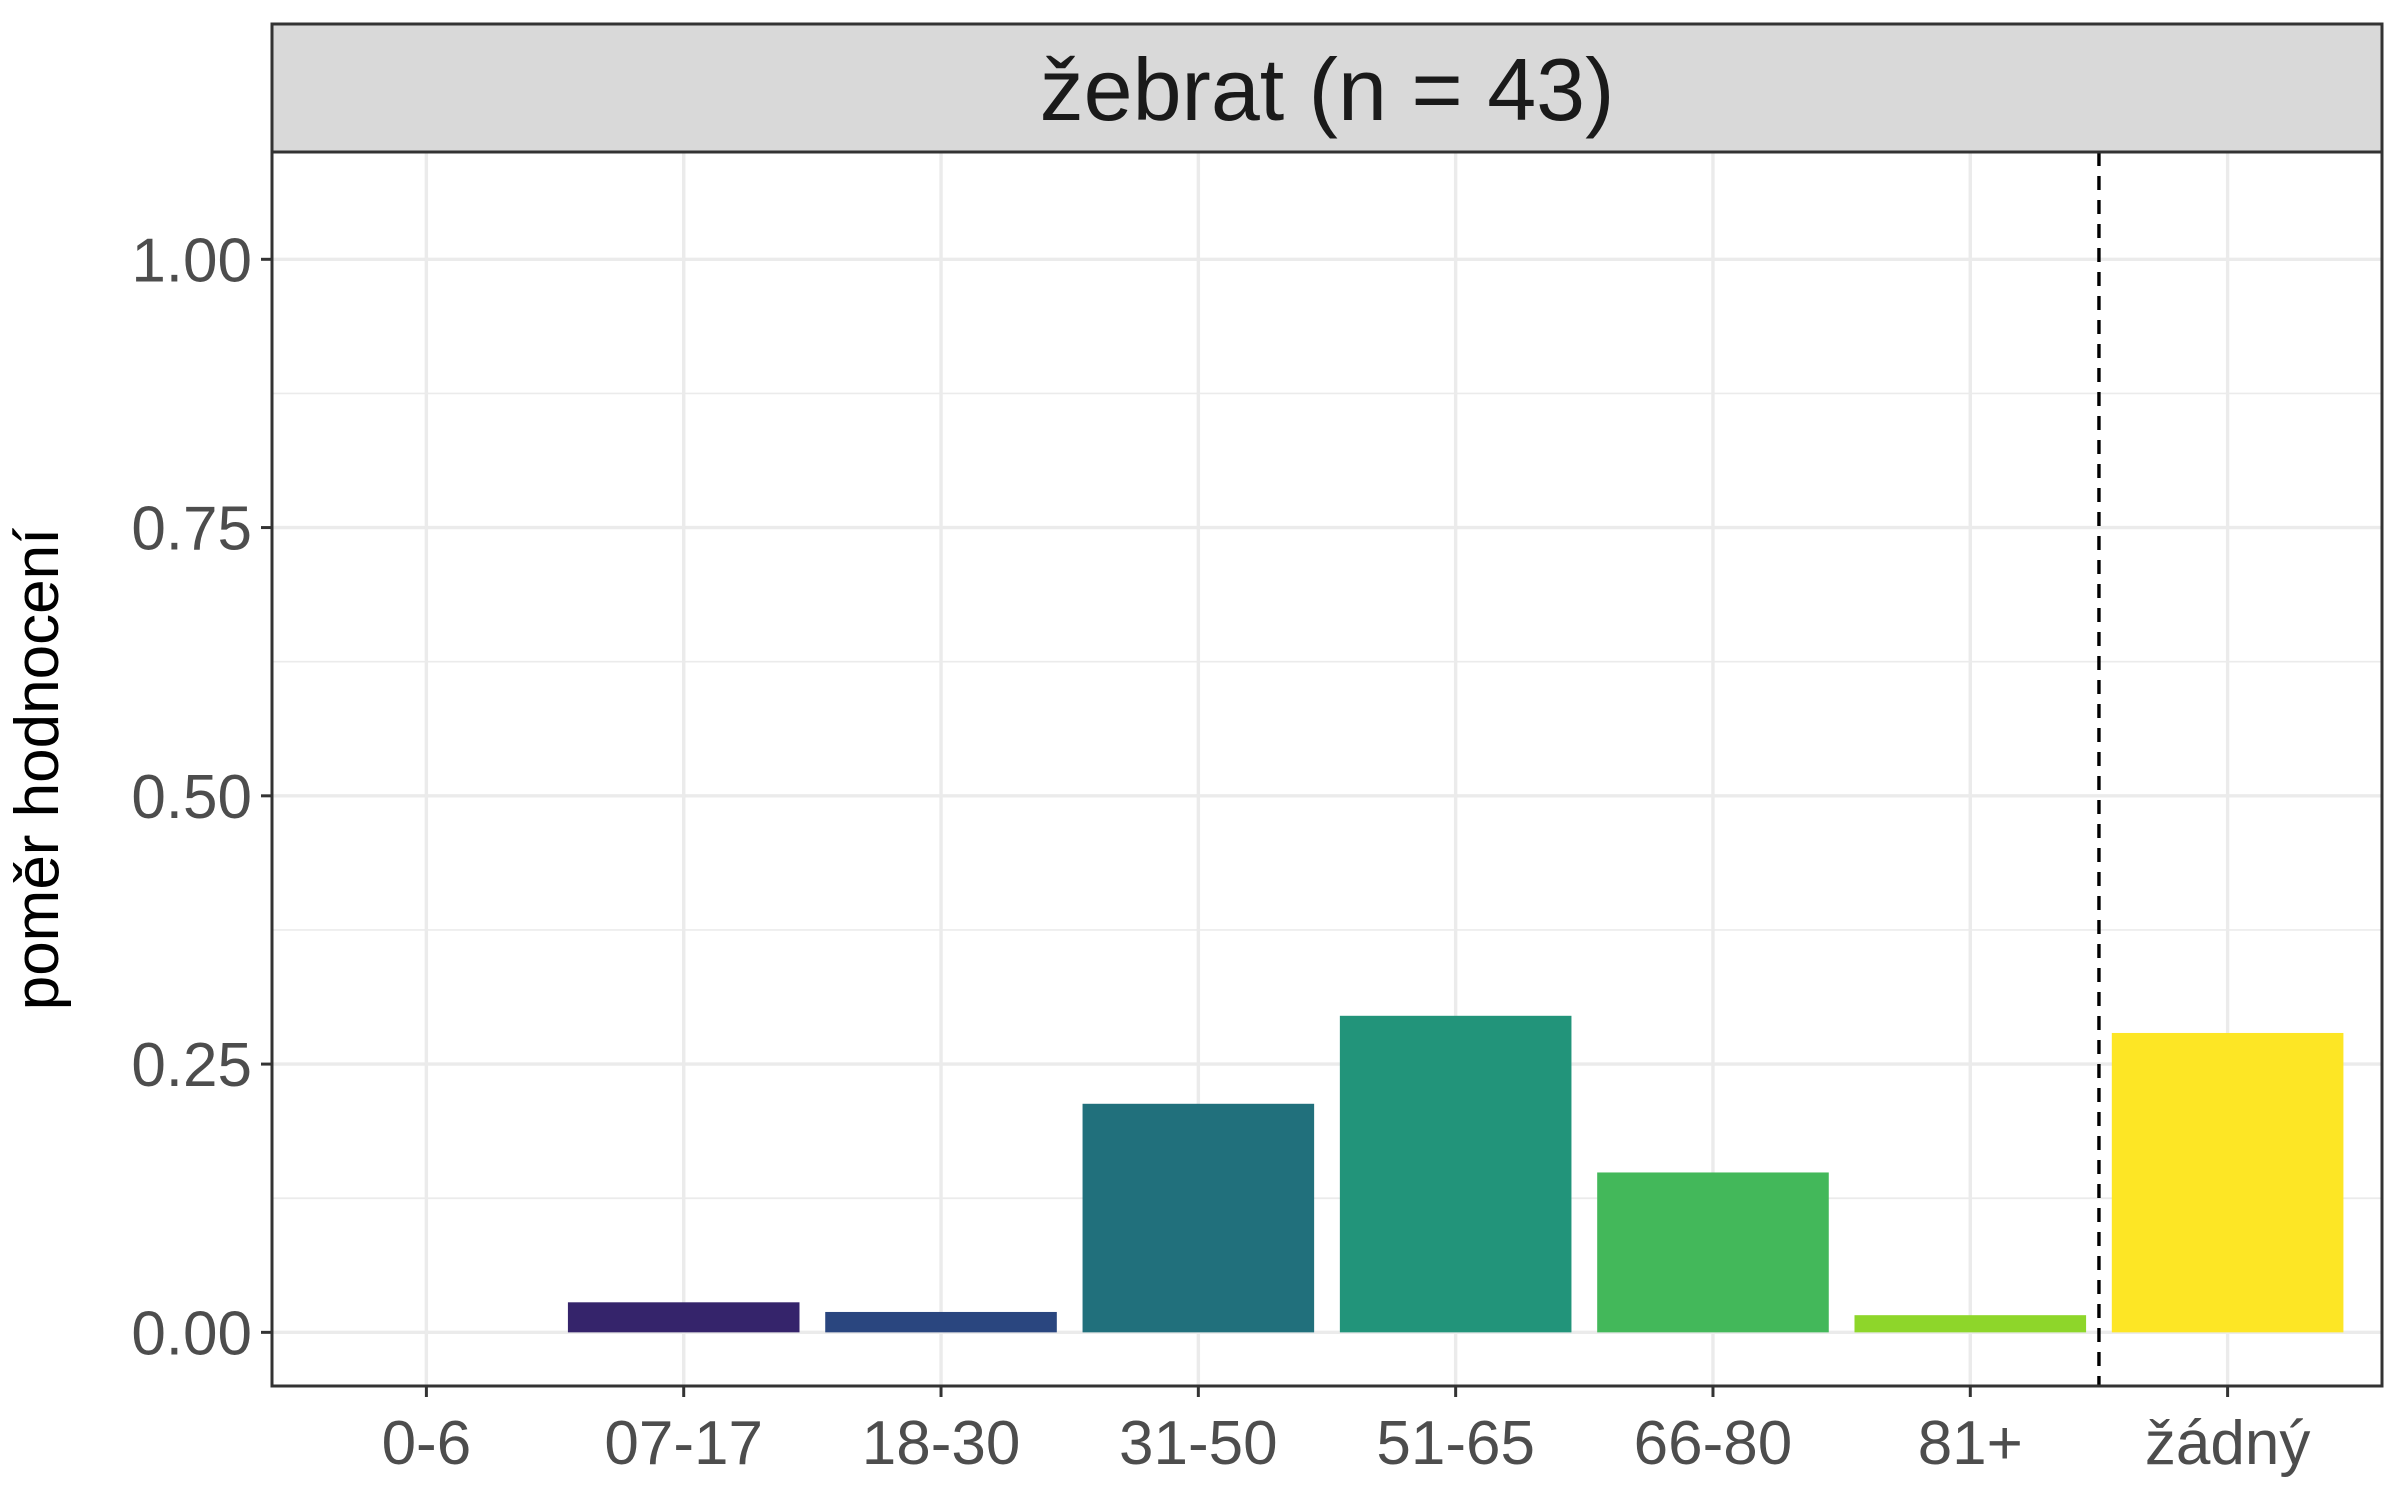 The width and height of the screenshot is (2400, 1500). I want to click on y-axis: 0.00 0.25 0.50 0.75 1.00, so click(201, 797).